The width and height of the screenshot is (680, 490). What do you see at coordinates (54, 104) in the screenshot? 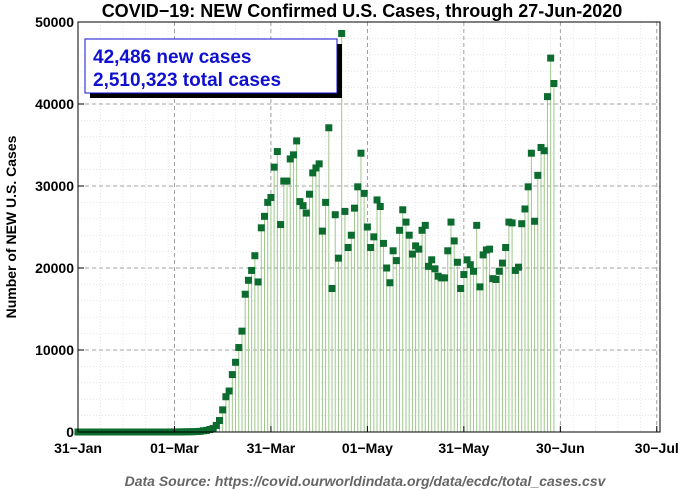
I see `y-tick-label: 40000` at bounding box center [54, 104].